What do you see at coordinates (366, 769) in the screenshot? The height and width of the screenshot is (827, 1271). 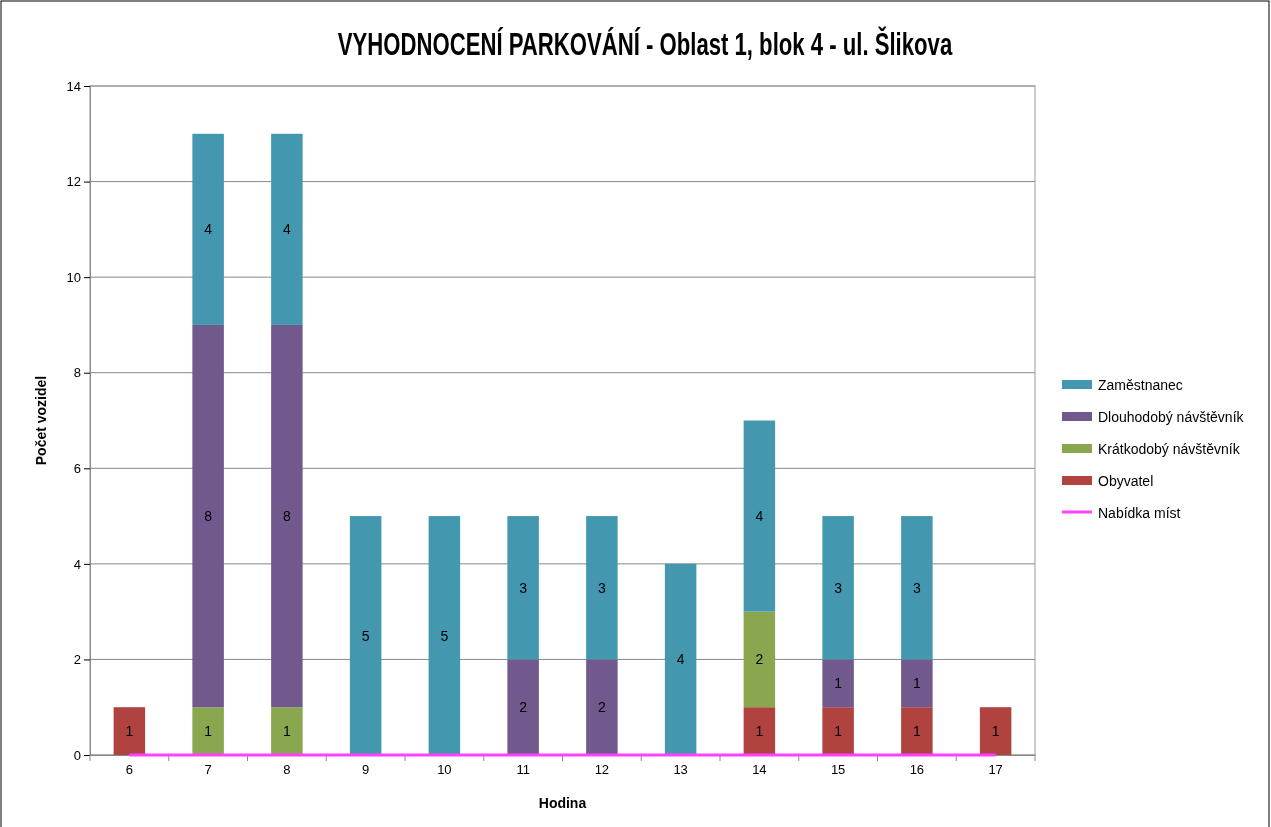 I see `x-tick-label: 9` at bounding box center [366, 769].